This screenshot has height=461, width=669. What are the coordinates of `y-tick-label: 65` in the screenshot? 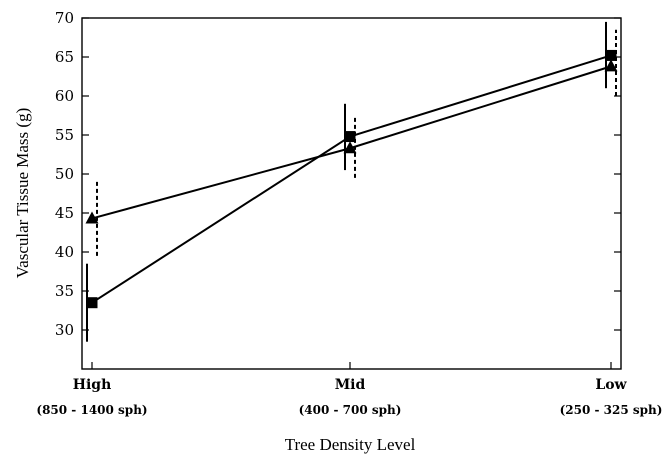 It's located at (64, 57).